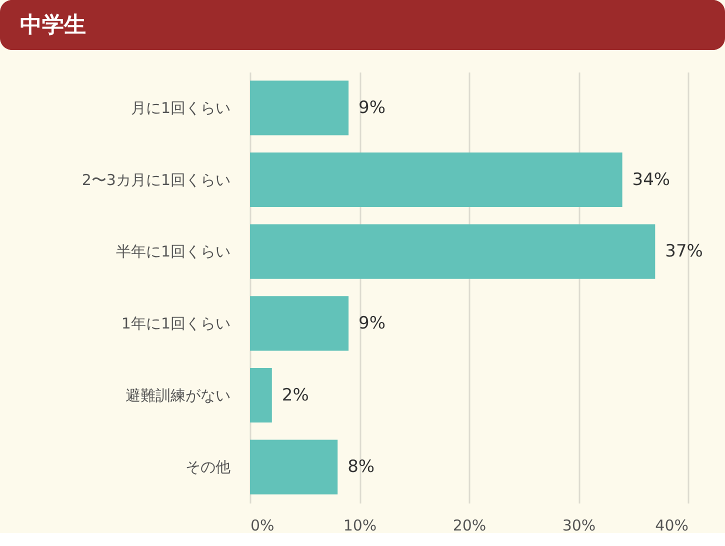 Image resolution: width=725 pixels, height=546 pixels. Describe the element at coordinates (156, 179) in the screenshot. I see `y-tick-label: 2〜3カ月に1回くらい` at that location.